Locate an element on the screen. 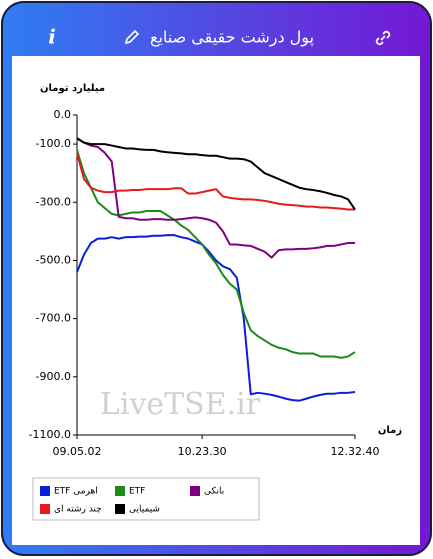  y-tick-label: -500.0 is located at coordinates (53, 259).